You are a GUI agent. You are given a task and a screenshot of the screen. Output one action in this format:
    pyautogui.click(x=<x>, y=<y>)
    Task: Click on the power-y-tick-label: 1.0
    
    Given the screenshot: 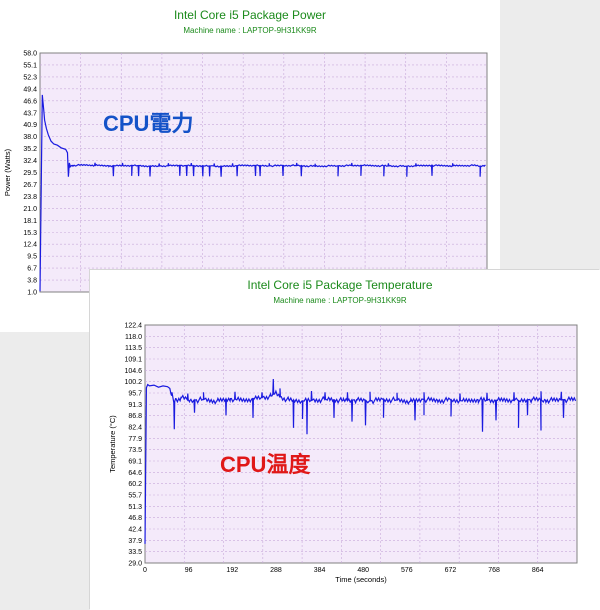 What is the action you would take?
    pyautogui.click(x=32, y=293)
    